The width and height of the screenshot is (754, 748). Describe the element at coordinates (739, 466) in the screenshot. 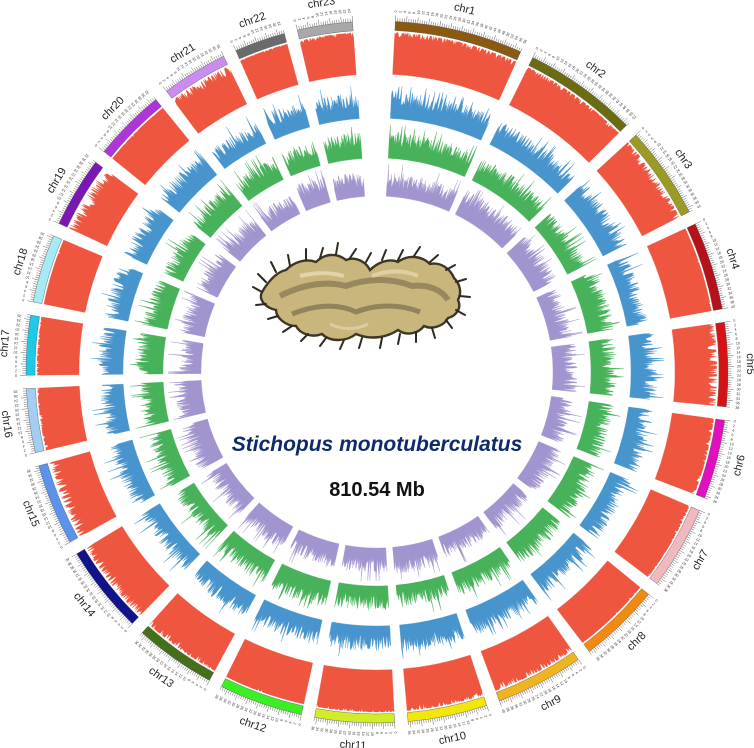

I see `chromosome-label: chr6` at that location.